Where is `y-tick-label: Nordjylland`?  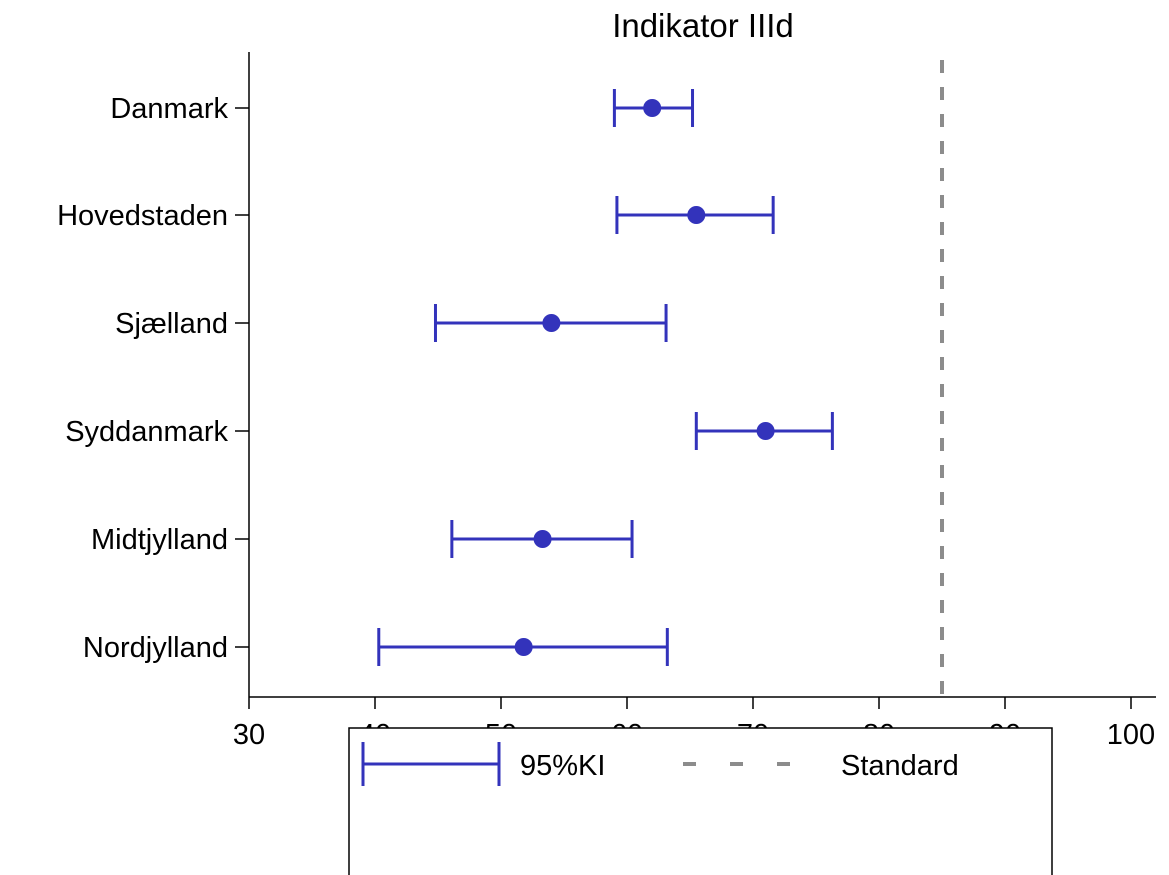 y-tick-label: Nordjylland is located at coordinates (155, 648).